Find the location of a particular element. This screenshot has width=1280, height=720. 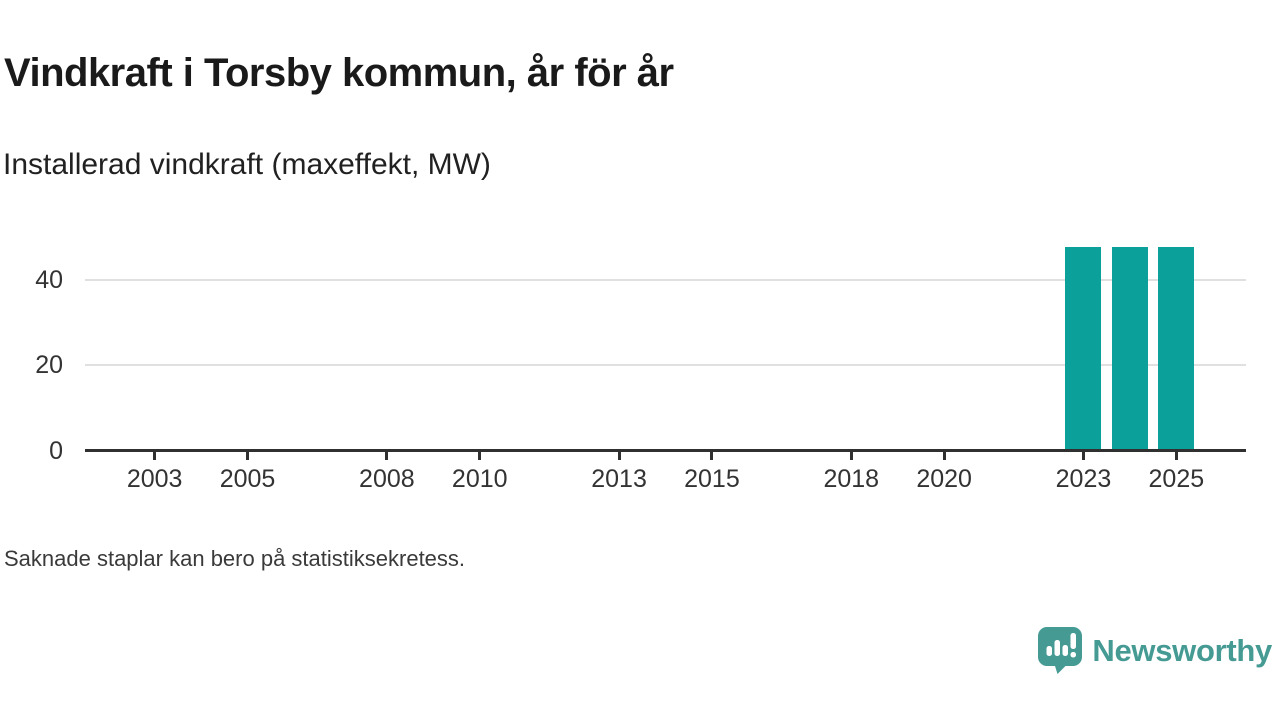

y-tick-label: 20 is located at coordinates (49, 365).